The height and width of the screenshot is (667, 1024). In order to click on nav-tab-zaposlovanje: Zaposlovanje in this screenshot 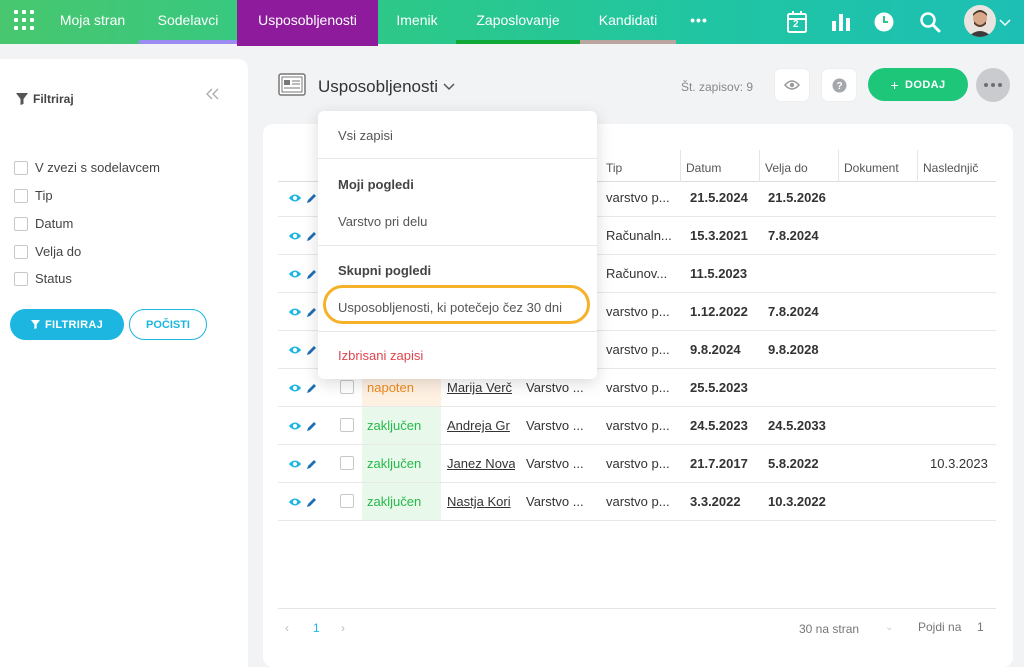, I will do `click(518, 22)`.